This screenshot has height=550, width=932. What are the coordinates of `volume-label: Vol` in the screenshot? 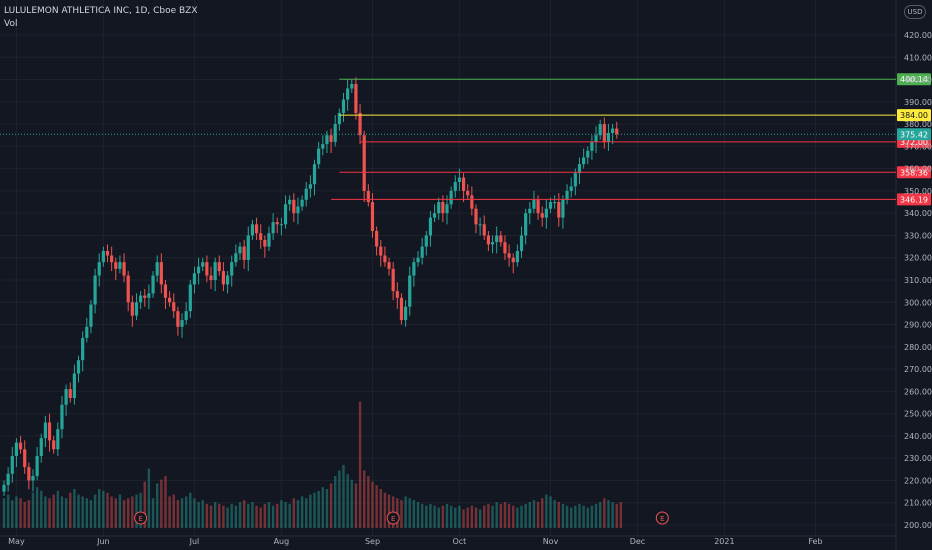 It's located at (11, 24).